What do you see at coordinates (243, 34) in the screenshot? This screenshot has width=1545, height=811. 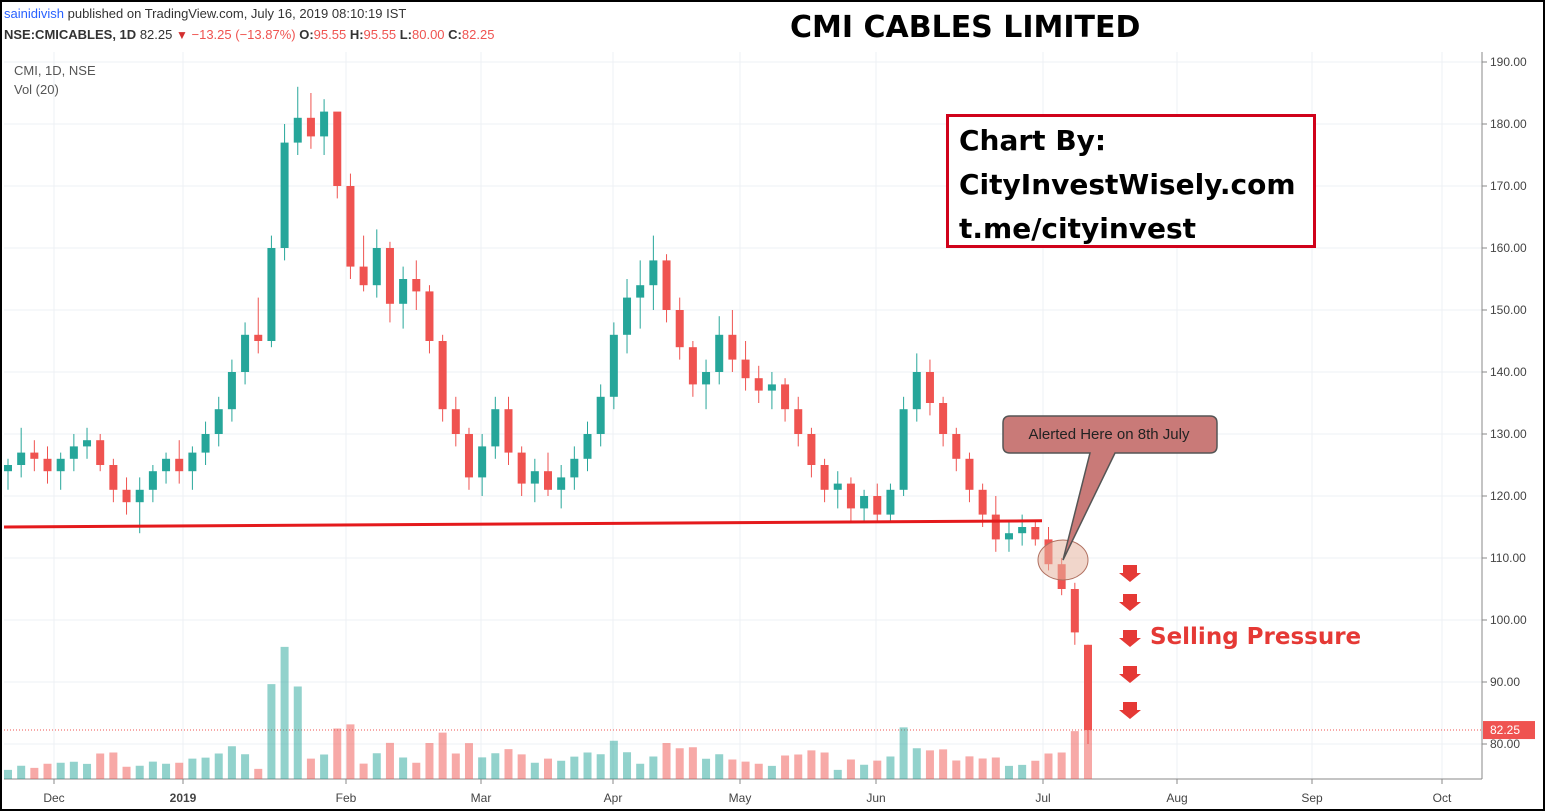 I see `price-change: −13.25 (−13.87%)` at bounding box center [243, 34].